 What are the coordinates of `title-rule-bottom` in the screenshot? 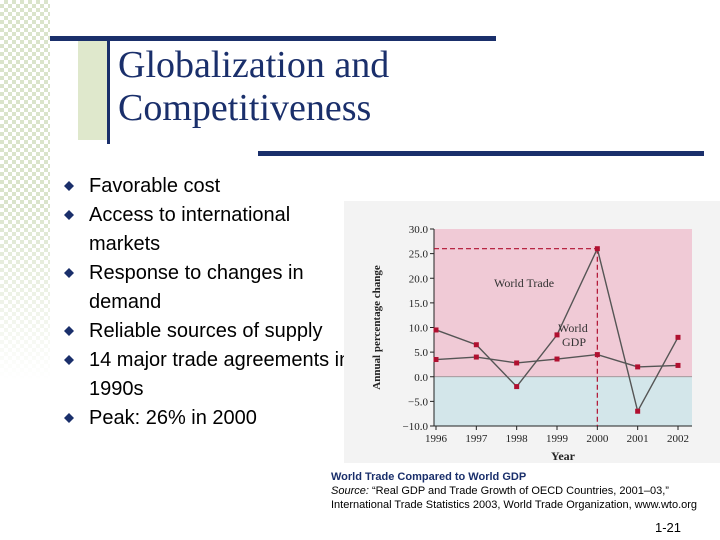 It's located at (481, 153).